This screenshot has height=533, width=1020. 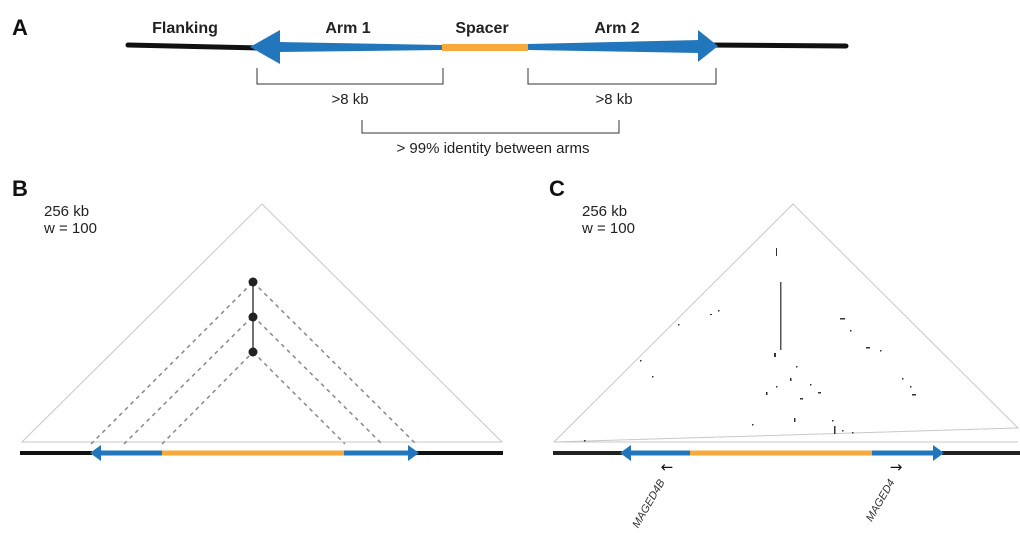 I want to click on arm2-arrowhead, so click(x=708, y=46).